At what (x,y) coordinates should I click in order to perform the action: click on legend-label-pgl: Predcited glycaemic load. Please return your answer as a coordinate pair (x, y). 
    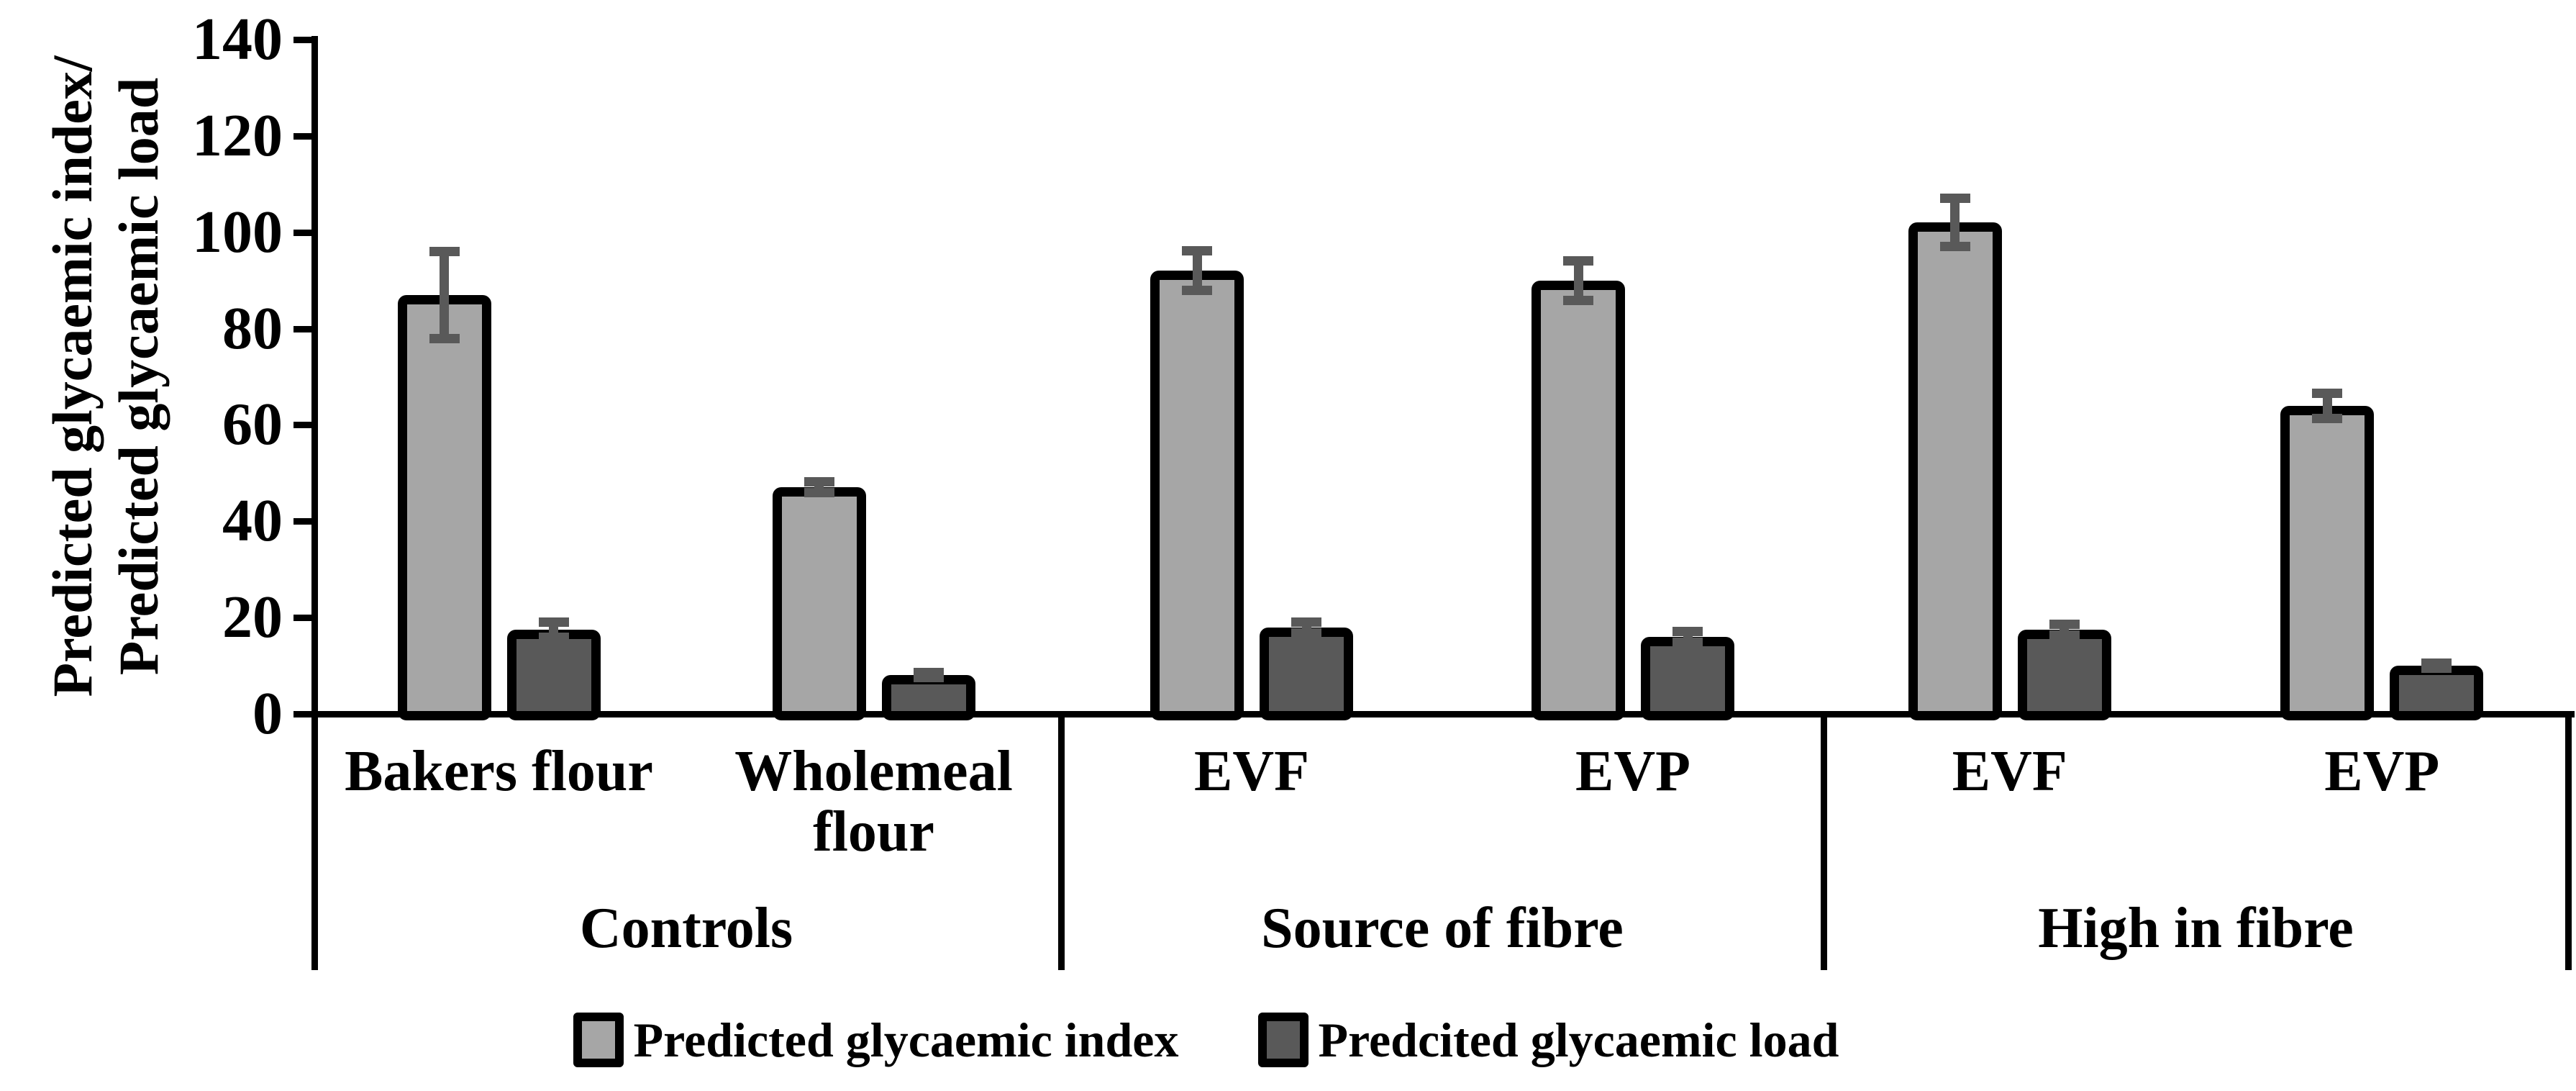
    Looking at the image, I should click on (1578, 1040).